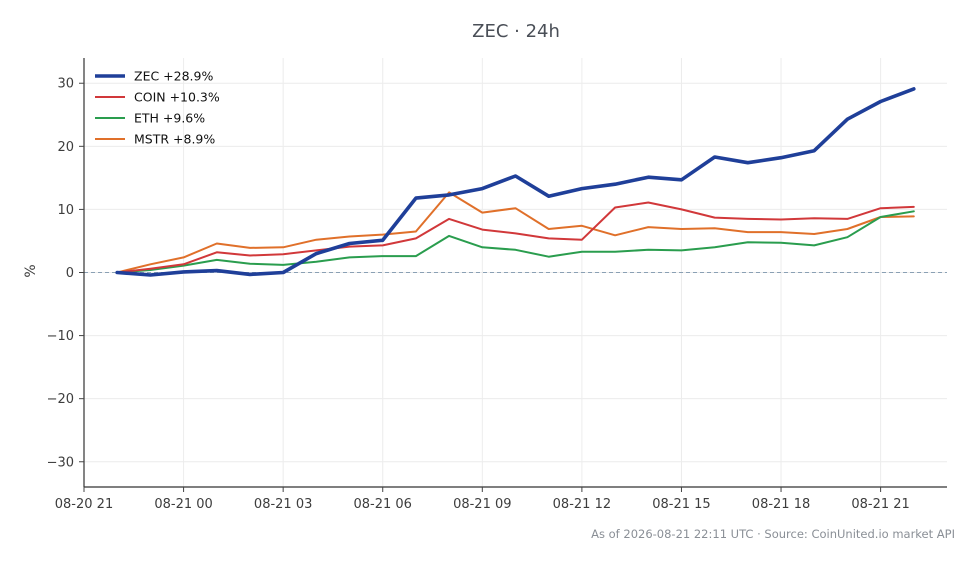 Image resolution: width=979 pixels, height=564 pixels. What do you see at coordinates (60, 399) in the screenshot?
I see `y-tick-label: −20` at bounding box center [60, 399].